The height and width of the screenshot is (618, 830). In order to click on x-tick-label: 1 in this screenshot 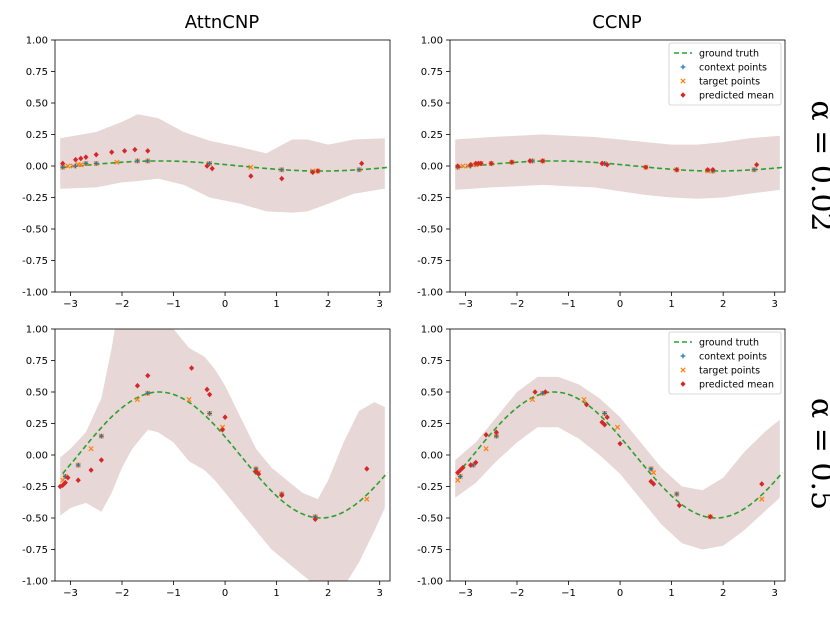, I will do `click(671, 593)`.